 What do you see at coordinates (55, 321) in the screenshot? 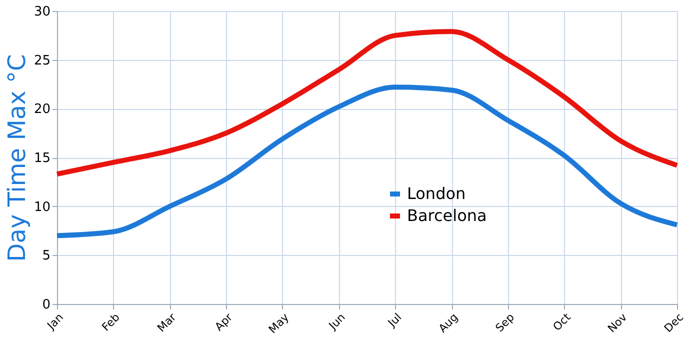
I see `x-tick-label: Jan` at bounding box center [55, 321].